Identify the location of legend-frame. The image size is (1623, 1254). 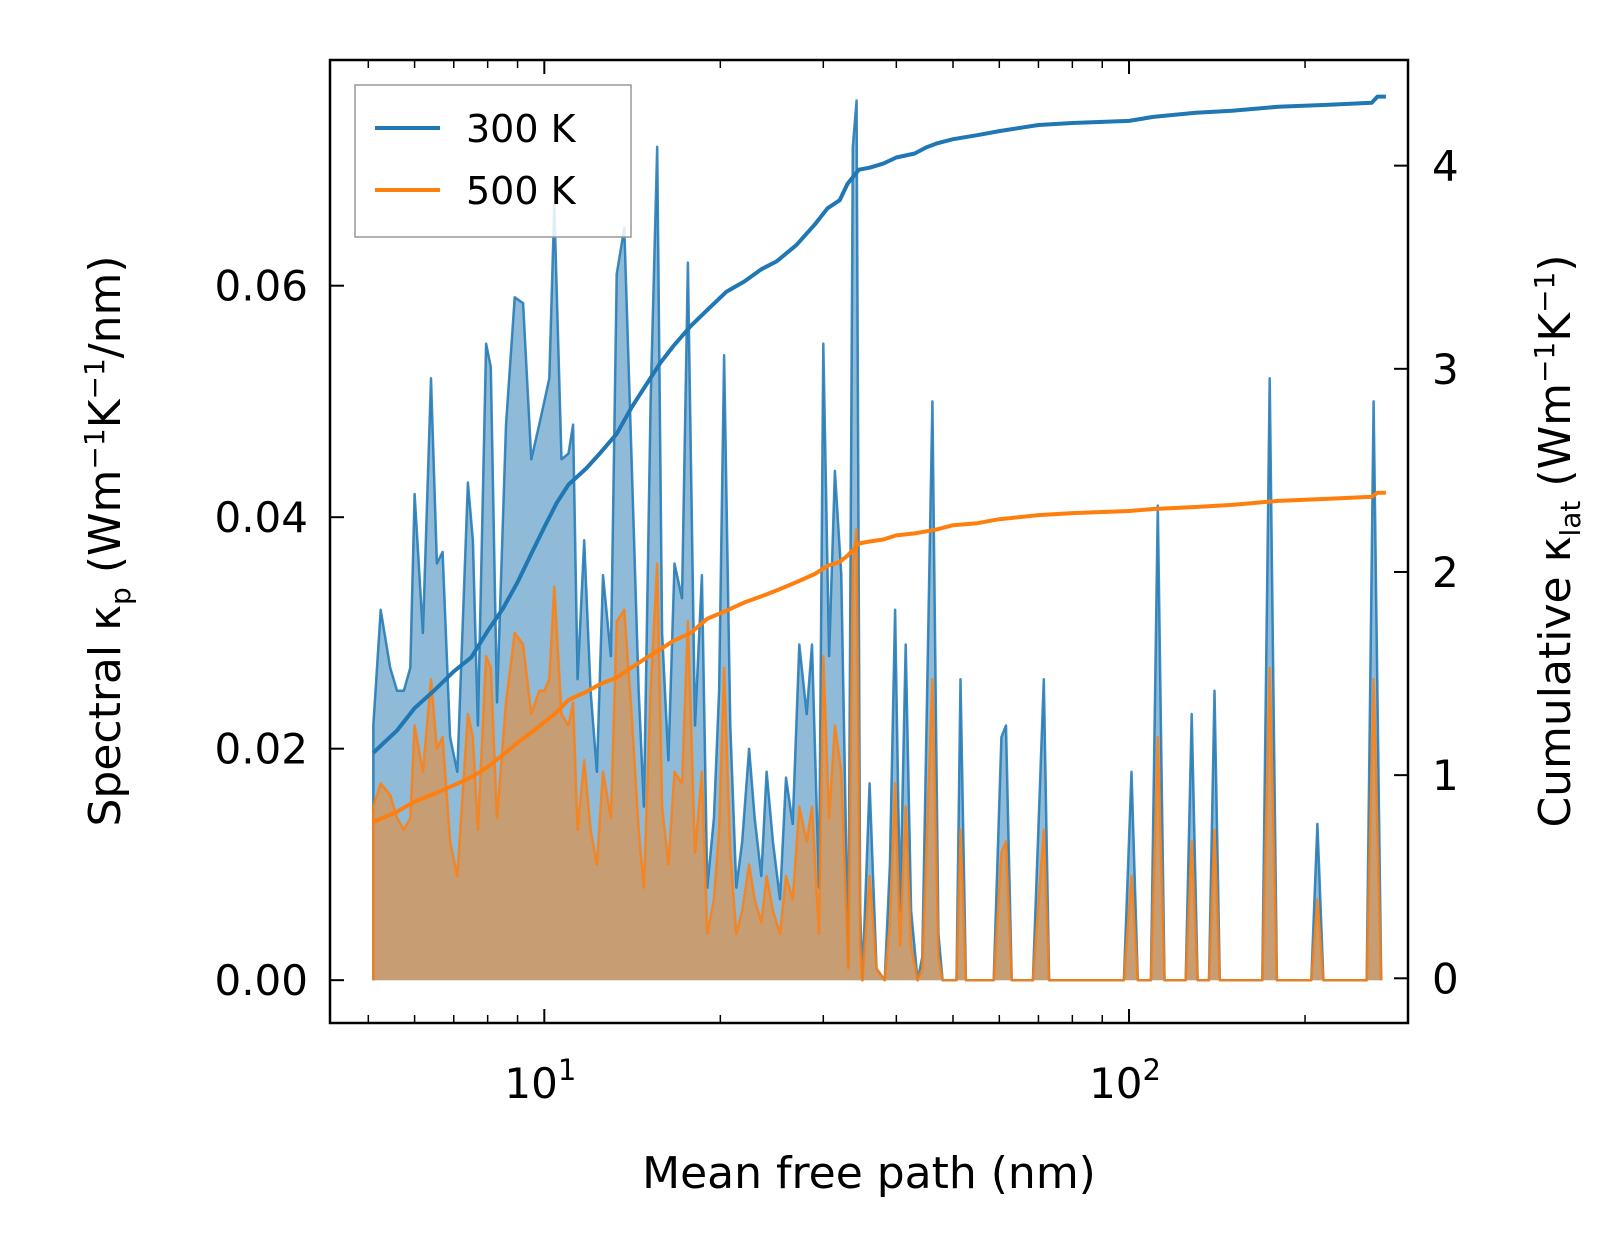
(493, 161).